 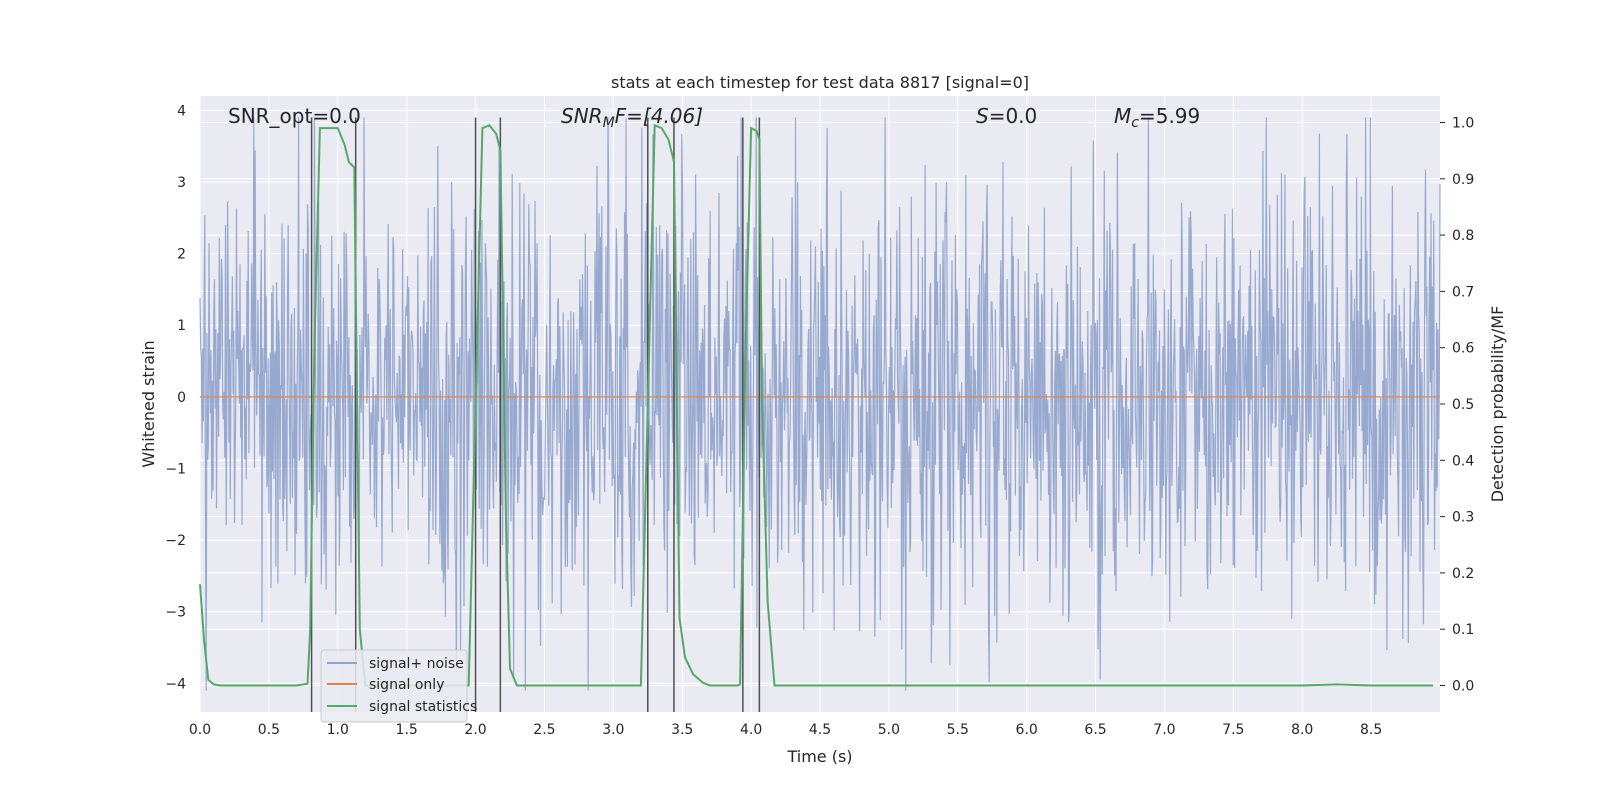 I want to click on annotation-snr-opt: SNR_opt=0.0, so click(x=294, y=116).